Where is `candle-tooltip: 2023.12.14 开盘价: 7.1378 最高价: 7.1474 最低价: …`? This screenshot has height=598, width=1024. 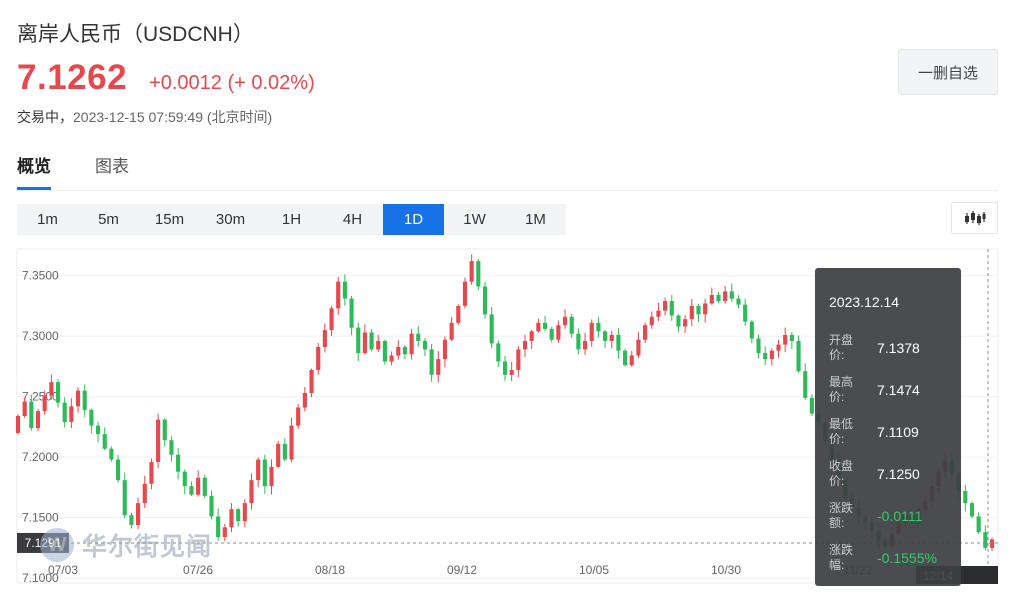
candle-tooltip: 2023.12.14 开盘价: 7.1378 最高价: 7.1474 最低价: … is located at coordinates (888, 427).